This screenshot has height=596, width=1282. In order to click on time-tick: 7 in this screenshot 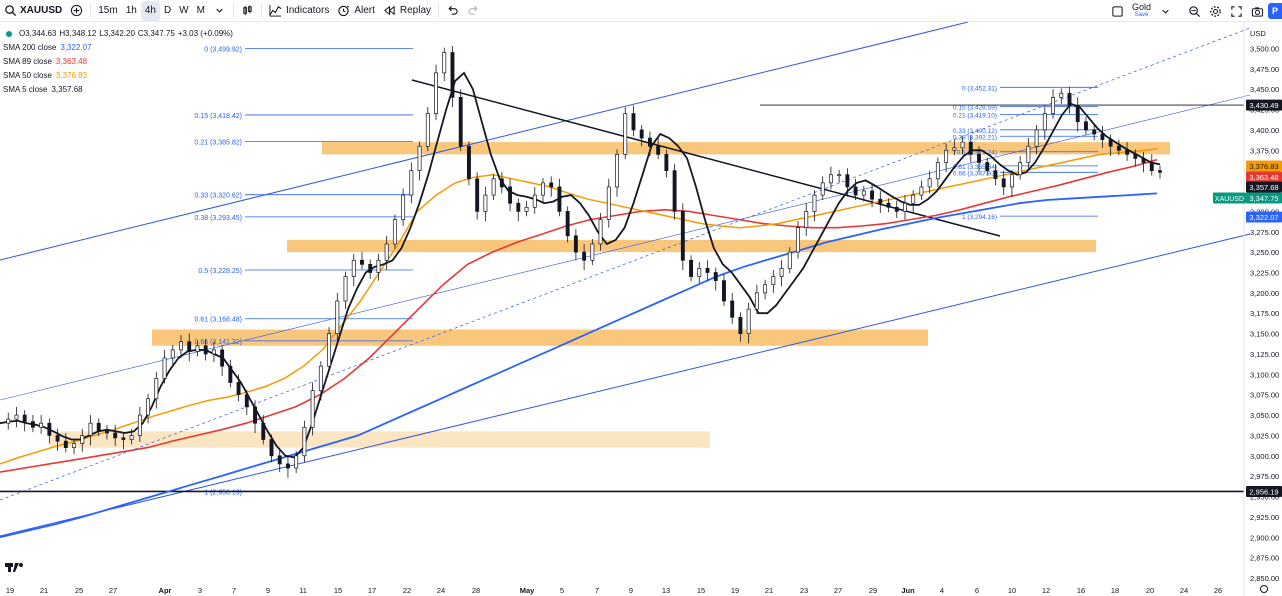, I will do `click(597, 590)`.